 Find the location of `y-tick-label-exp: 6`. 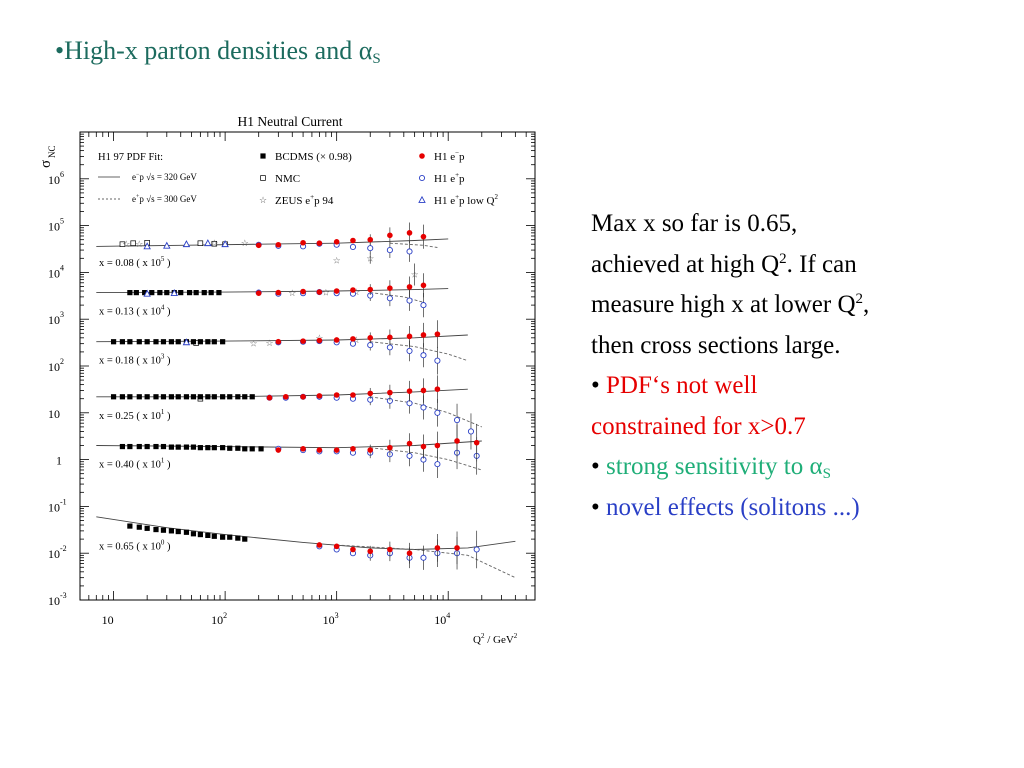

y-tick-label-exp: 6 is located at coordinates (62, 174).